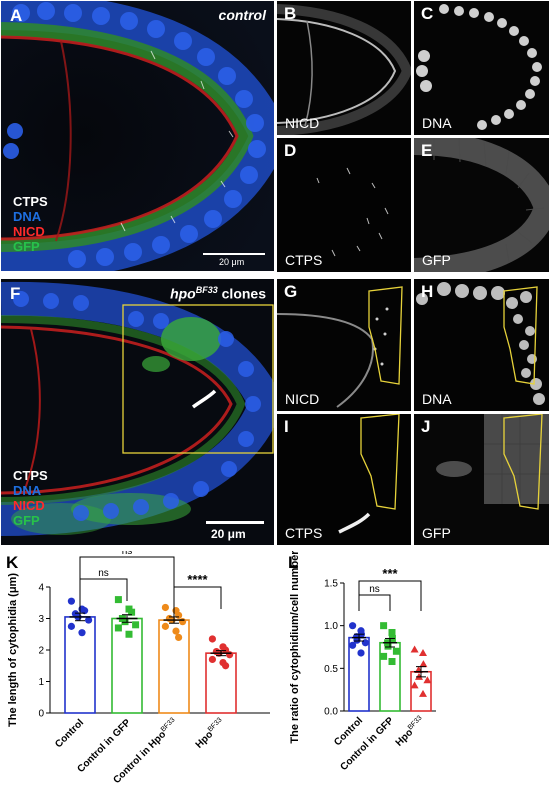 This screenshot has width=550, height=791. What do you see at coordinates (427, 13) in the screenshot?
I see `panel-c-label: C` at bounding box center [427, 13].